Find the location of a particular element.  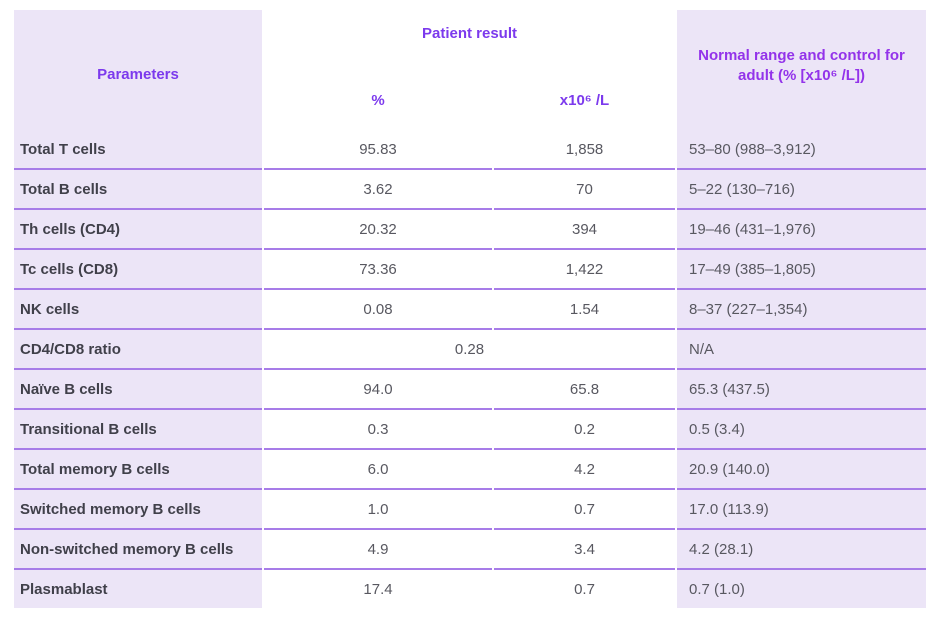

row-normal-range: 17–49 (385–1,805) is located at coordinates (801, 270).